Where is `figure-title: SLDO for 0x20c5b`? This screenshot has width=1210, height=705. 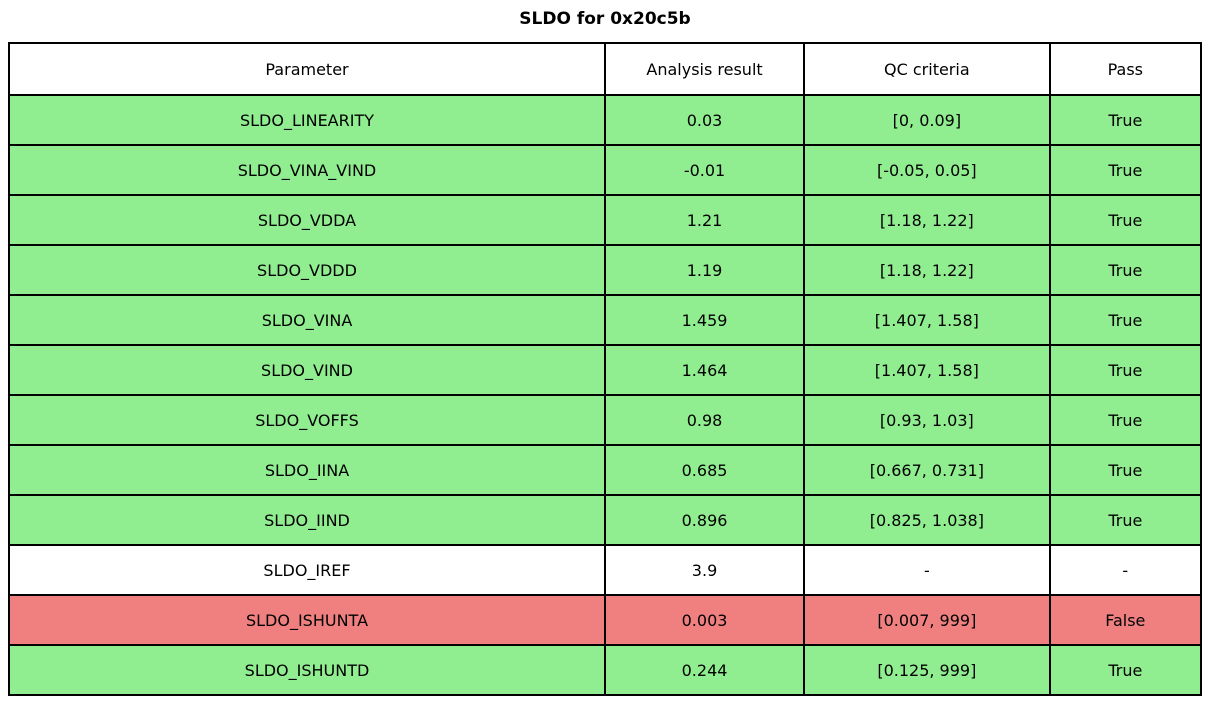
figure-title: SLDO for 0x20c5b is located at coordinates (605, 19).